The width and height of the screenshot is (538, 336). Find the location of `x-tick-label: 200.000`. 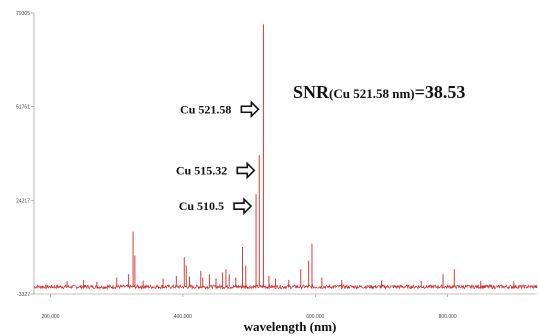

x-tick-label: 200.000 is located at coordinates (51, 317).